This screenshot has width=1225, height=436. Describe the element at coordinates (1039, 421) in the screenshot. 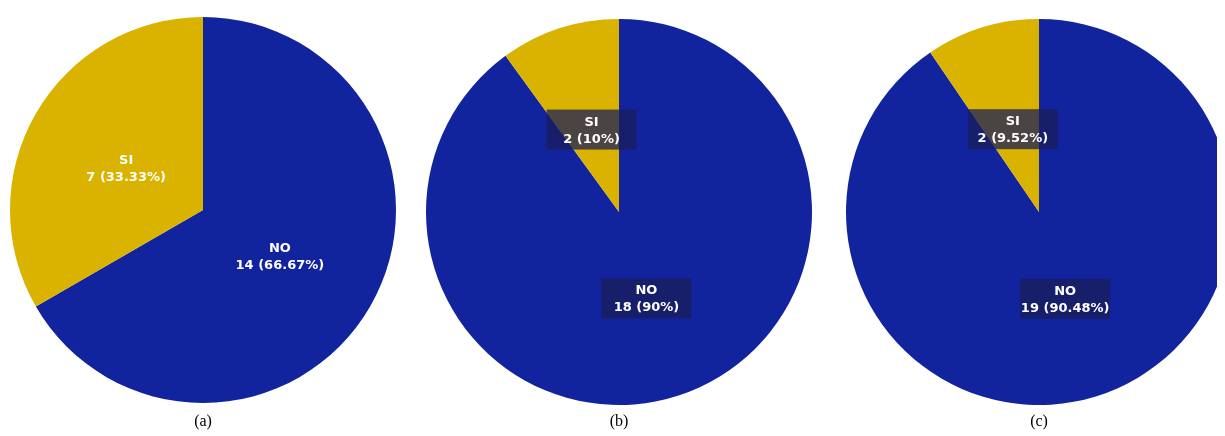

I see `text: (c)` at that location.